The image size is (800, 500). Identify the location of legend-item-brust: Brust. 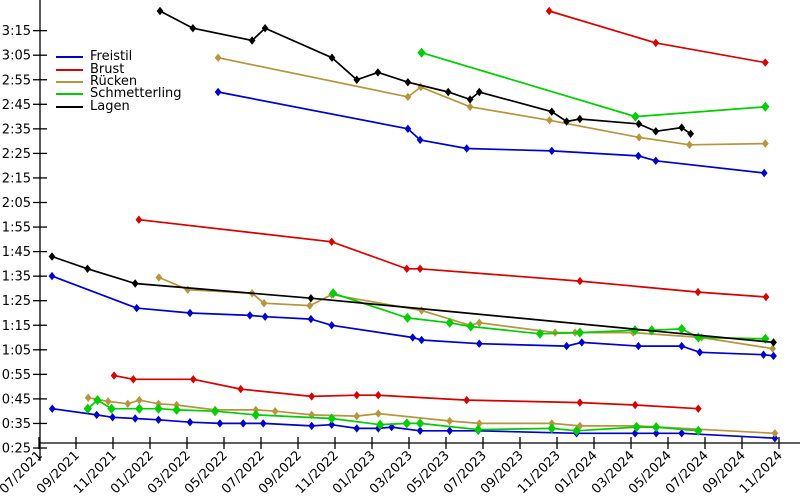
(119, 69).